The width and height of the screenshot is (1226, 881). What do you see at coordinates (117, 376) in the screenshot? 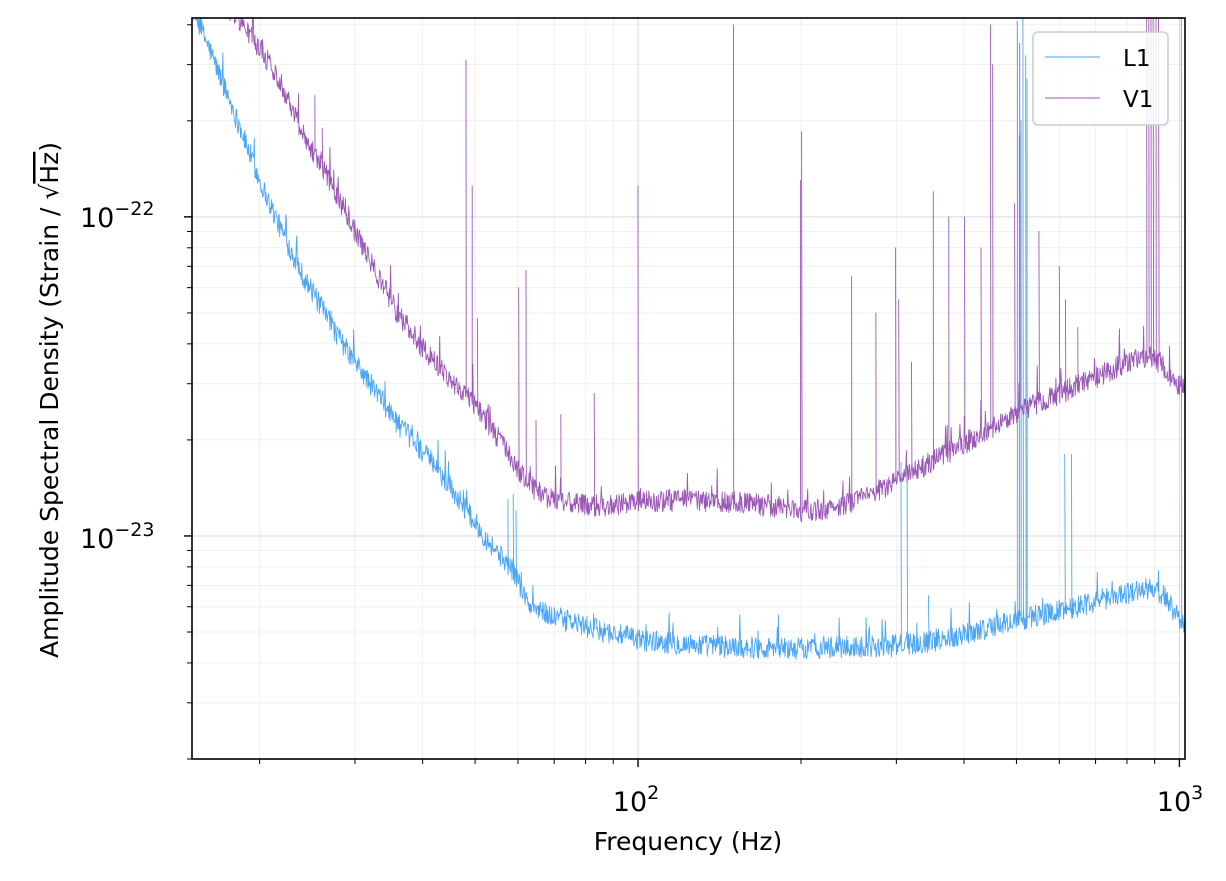
I see `y-tick-labels: 10−23 10−22` at bounding box center [117, 376].